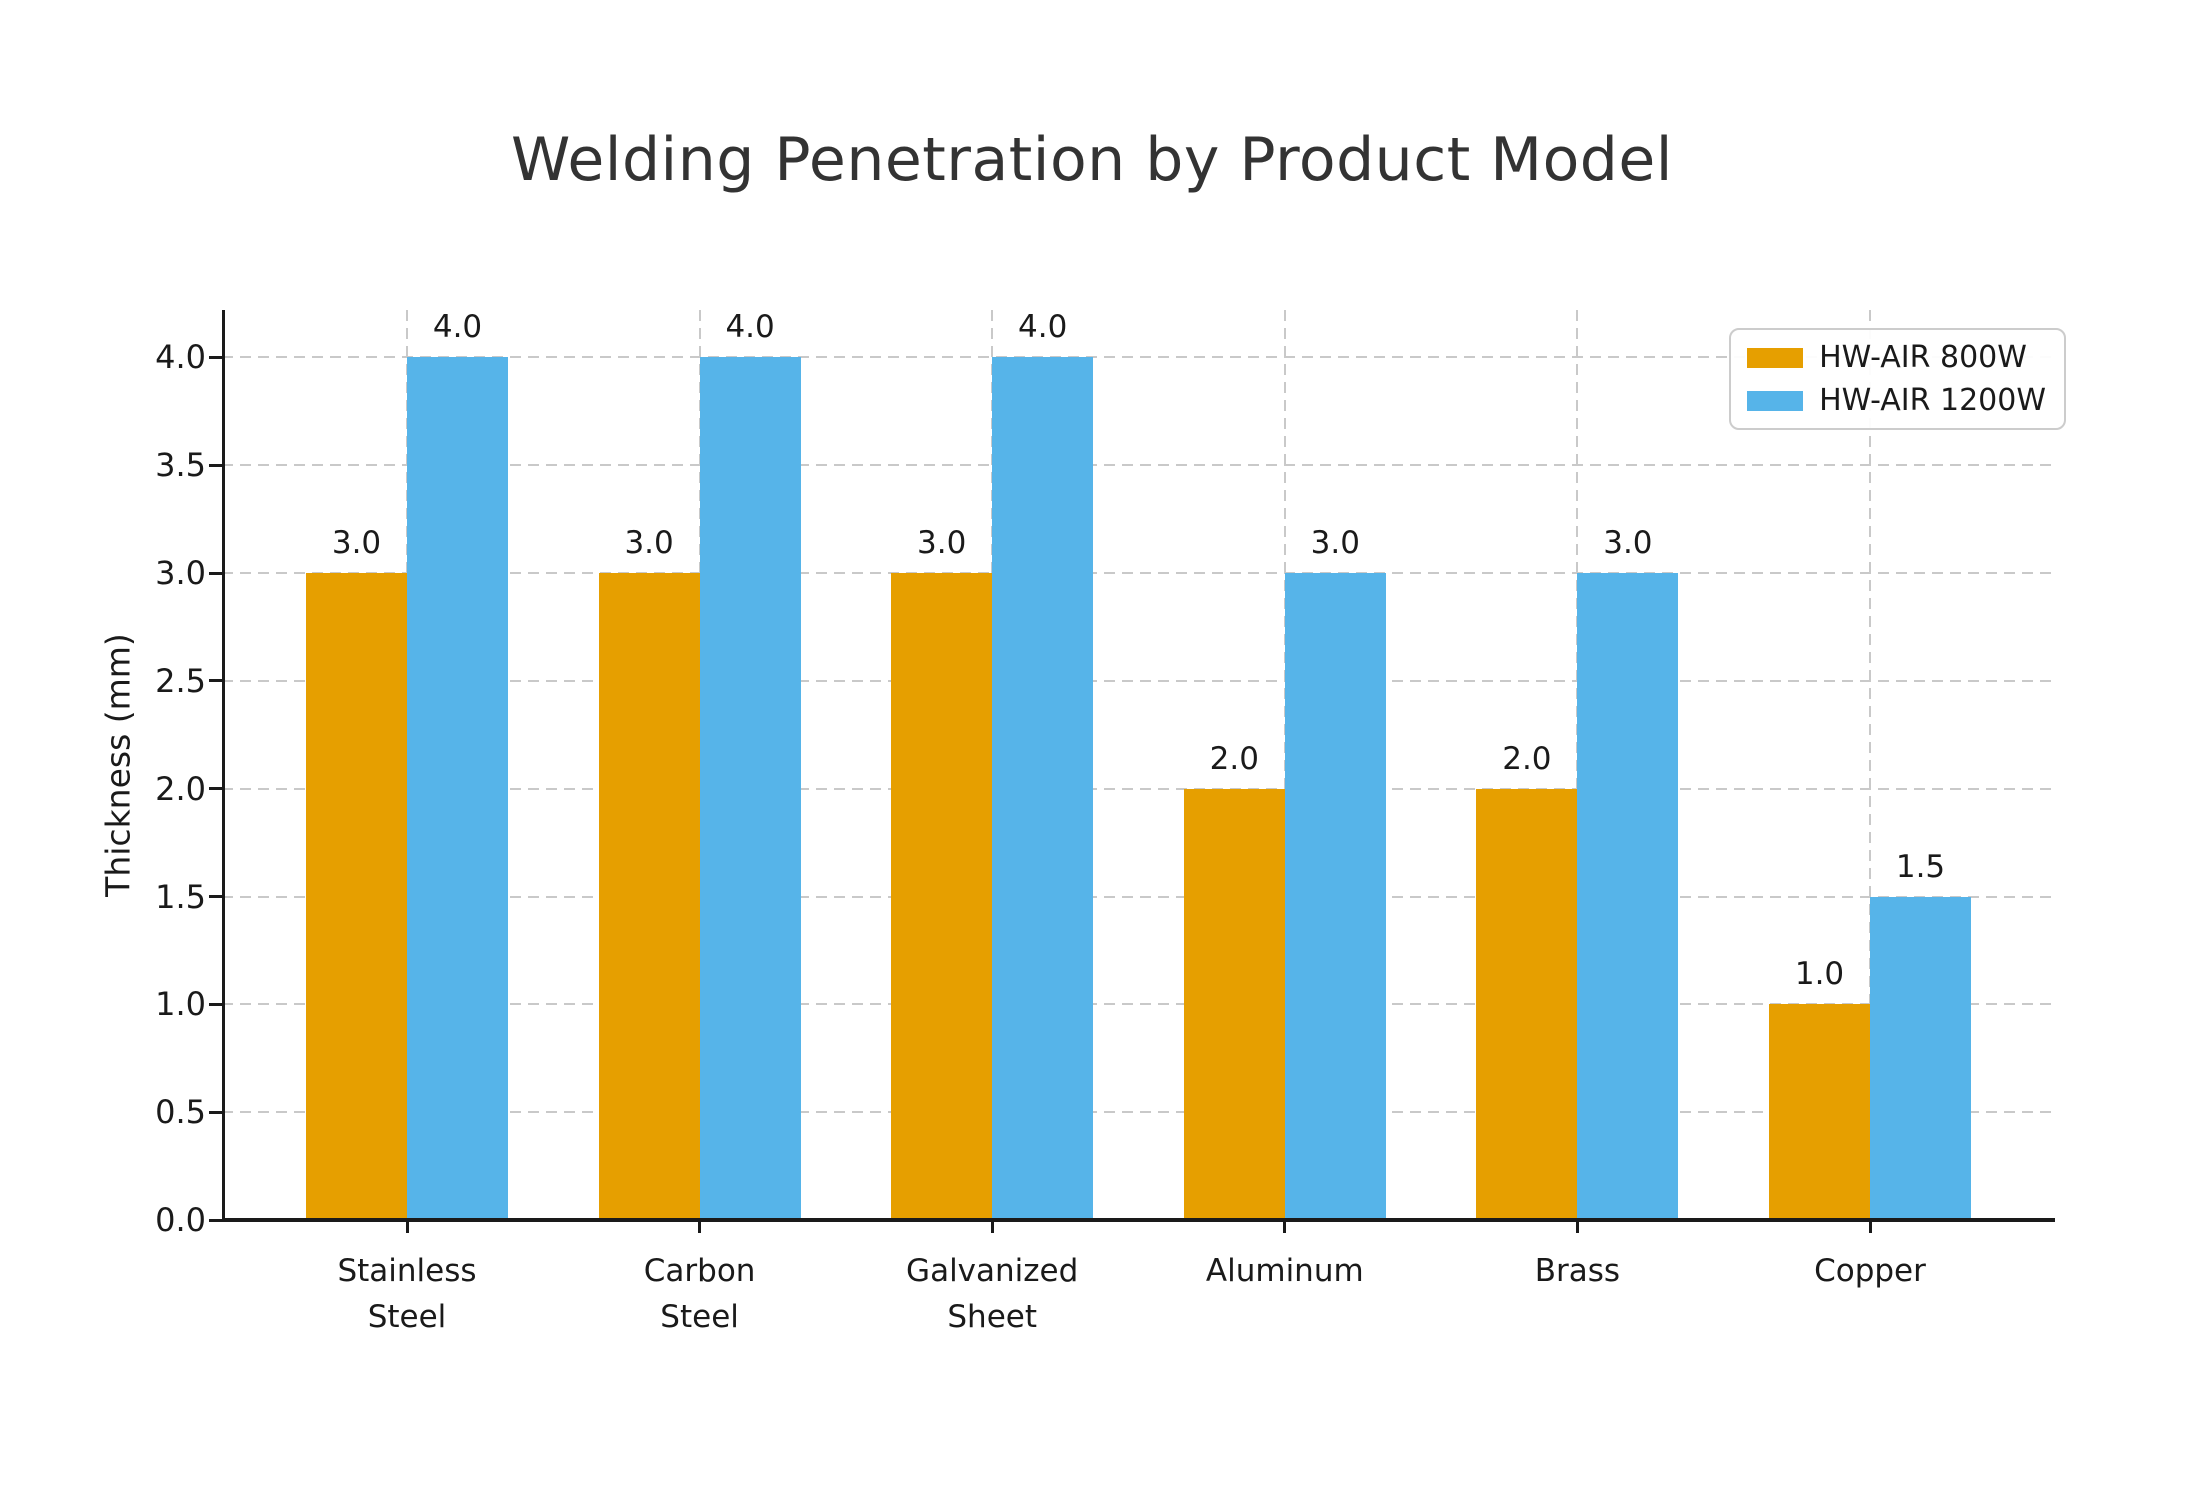 The height and width of the screenshot is (1500, 2200). Describe the element at coordinates (180, 465) in the screenshot. I see `y-tick-label: 3.5` at that location.